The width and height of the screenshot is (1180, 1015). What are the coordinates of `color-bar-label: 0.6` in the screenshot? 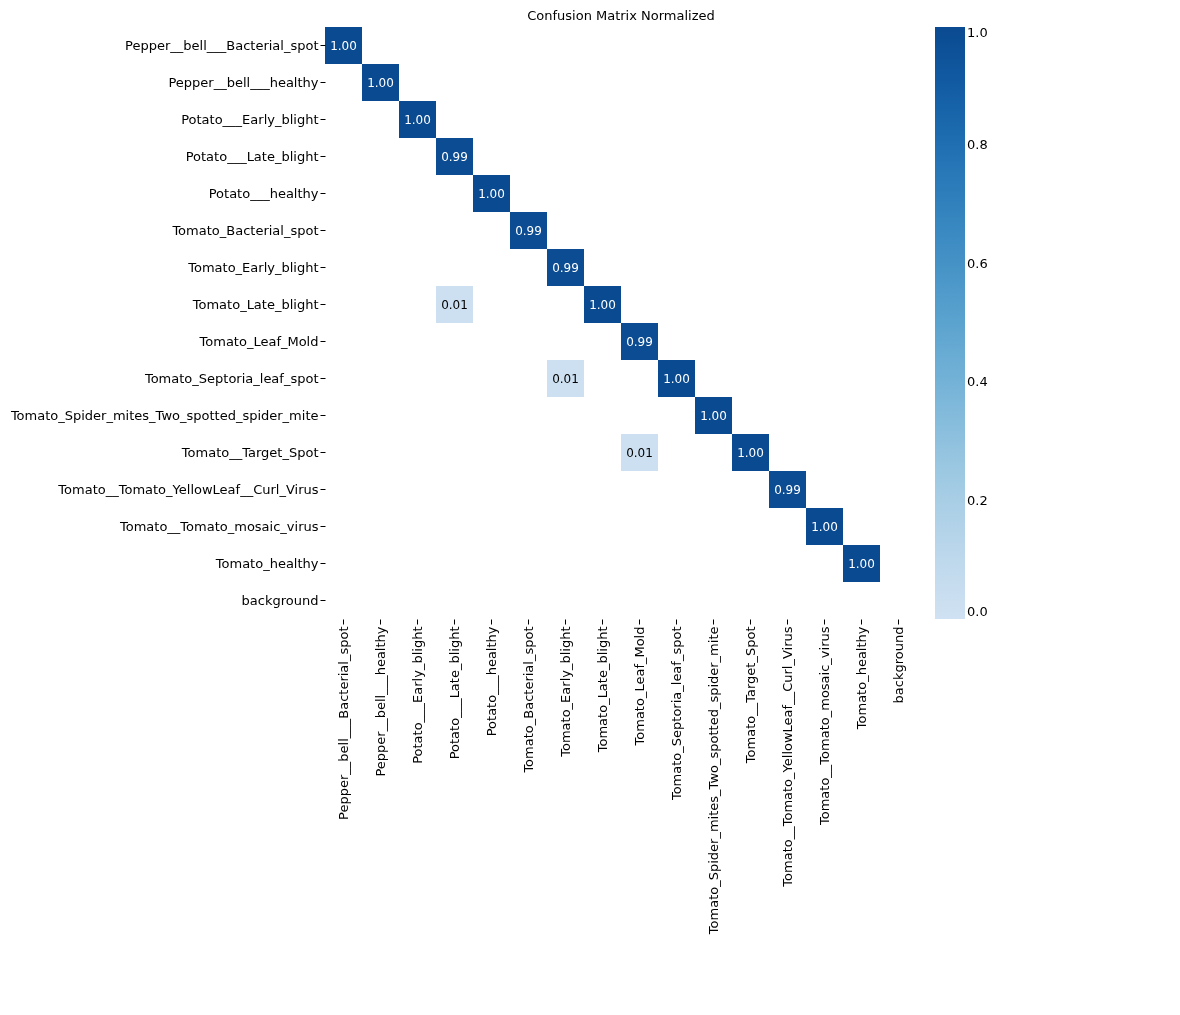 It's located at (977, 263).